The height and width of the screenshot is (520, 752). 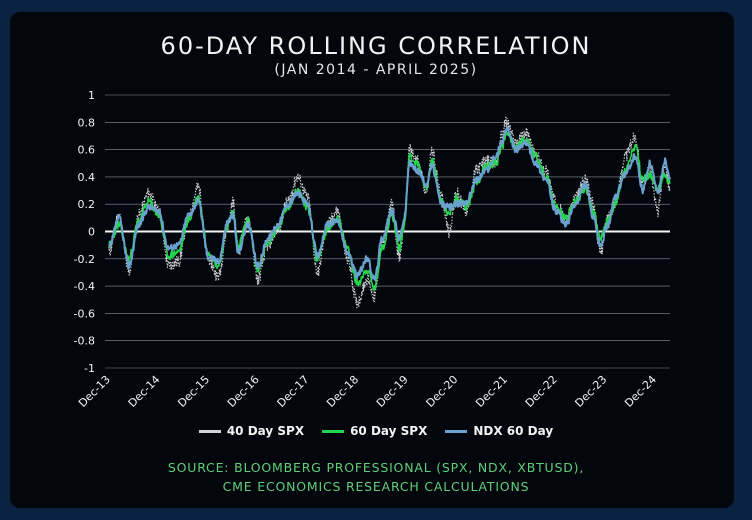 What do you see at coordinates (94, 391) in the screenshot?
I see `x-tick-label: Dec-13` at bounding box center [94, 391].